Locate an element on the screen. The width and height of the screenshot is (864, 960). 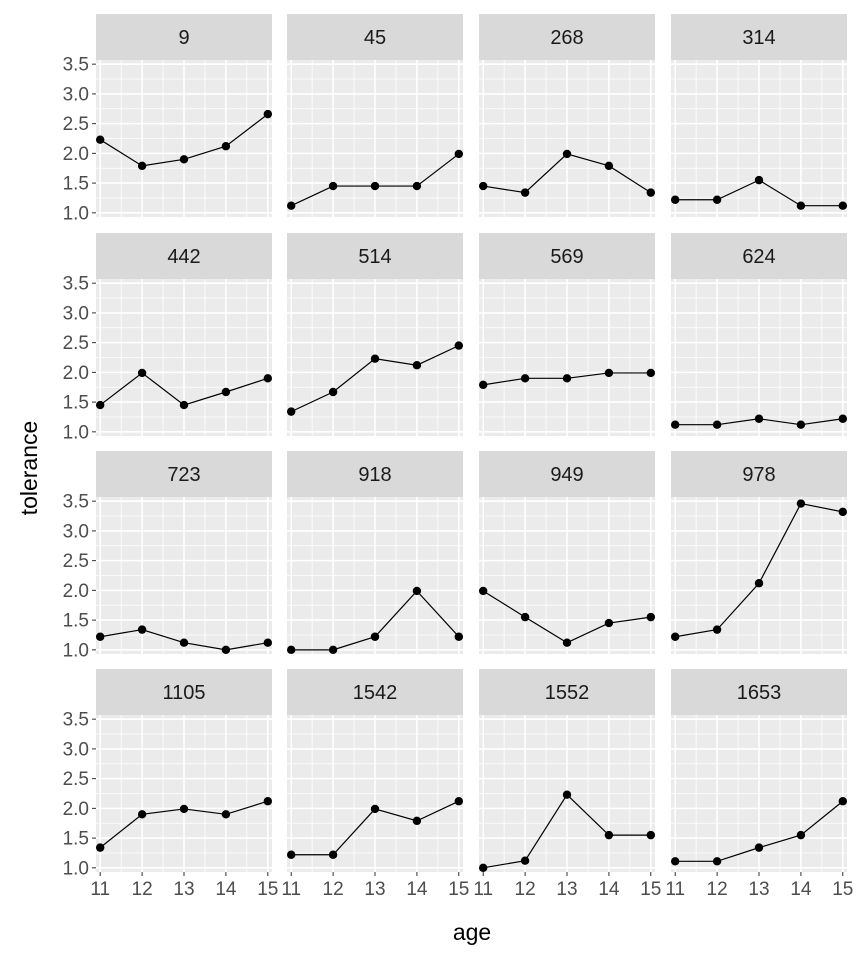
facet-strip-label: 514 is located at coordinates (374, 257).